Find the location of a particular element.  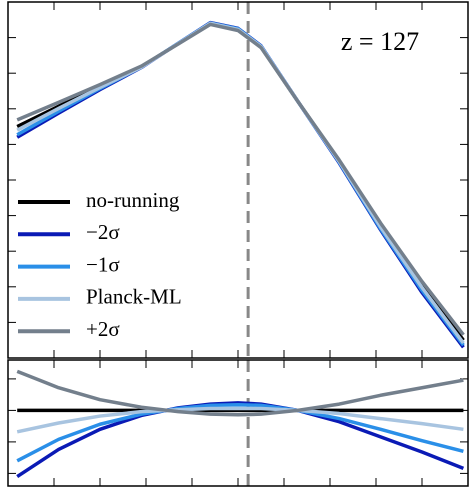

annotation: z = 127 is located at coordinates (380, 41).